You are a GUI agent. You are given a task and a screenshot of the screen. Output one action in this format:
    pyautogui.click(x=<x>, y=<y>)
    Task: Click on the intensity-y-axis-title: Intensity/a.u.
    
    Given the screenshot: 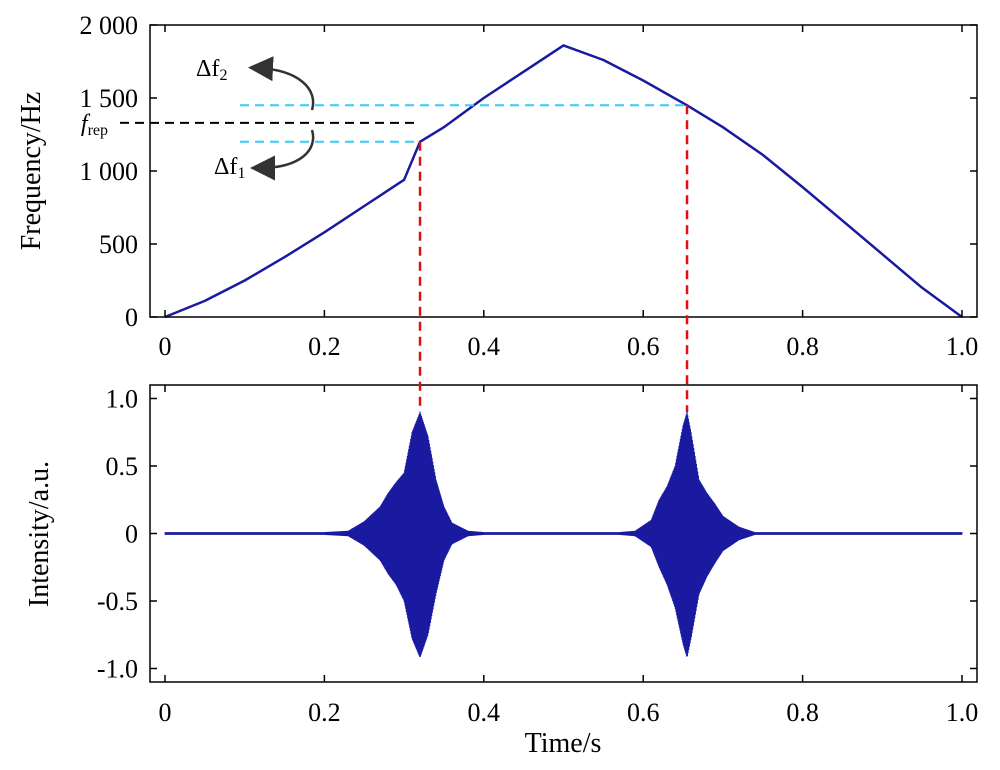 What is the action you would take?
    pyautogui.click(x=39, y=534)
    